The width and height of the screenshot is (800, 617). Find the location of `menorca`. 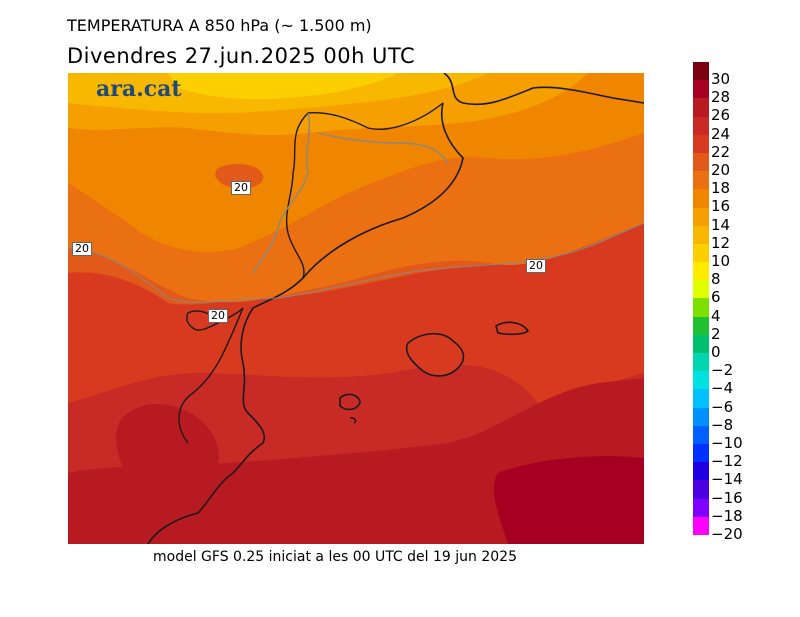

menorca is located at coordinates (512, 328).